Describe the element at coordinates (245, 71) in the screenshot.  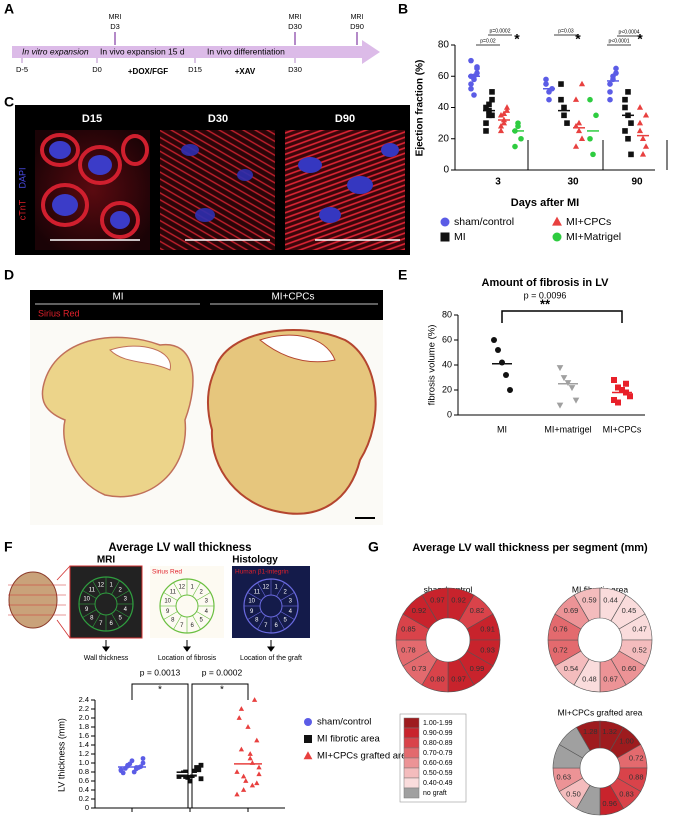
I see `treatment-label: +XAV` at that location.